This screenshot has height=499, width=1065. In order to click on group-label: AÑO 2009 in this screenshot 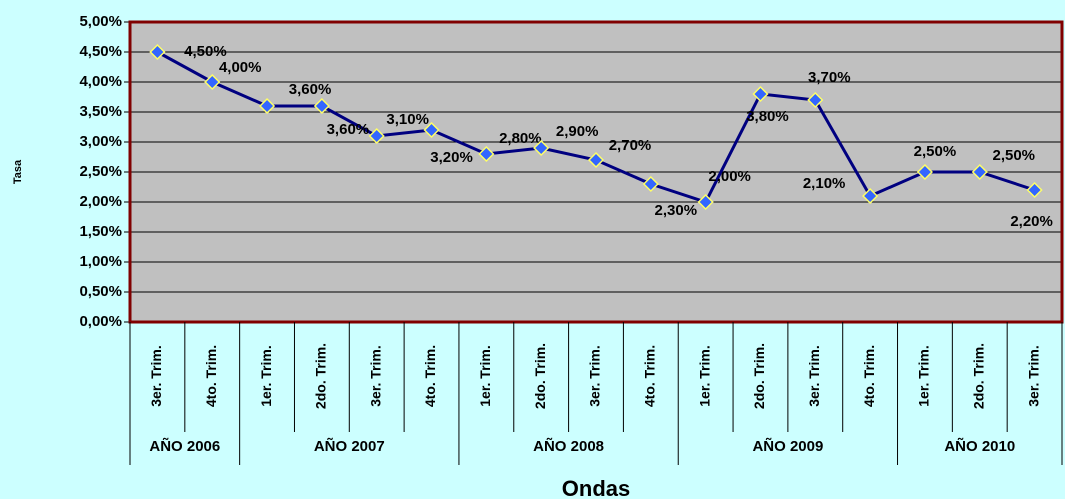, I will do `click(787, 446)`.